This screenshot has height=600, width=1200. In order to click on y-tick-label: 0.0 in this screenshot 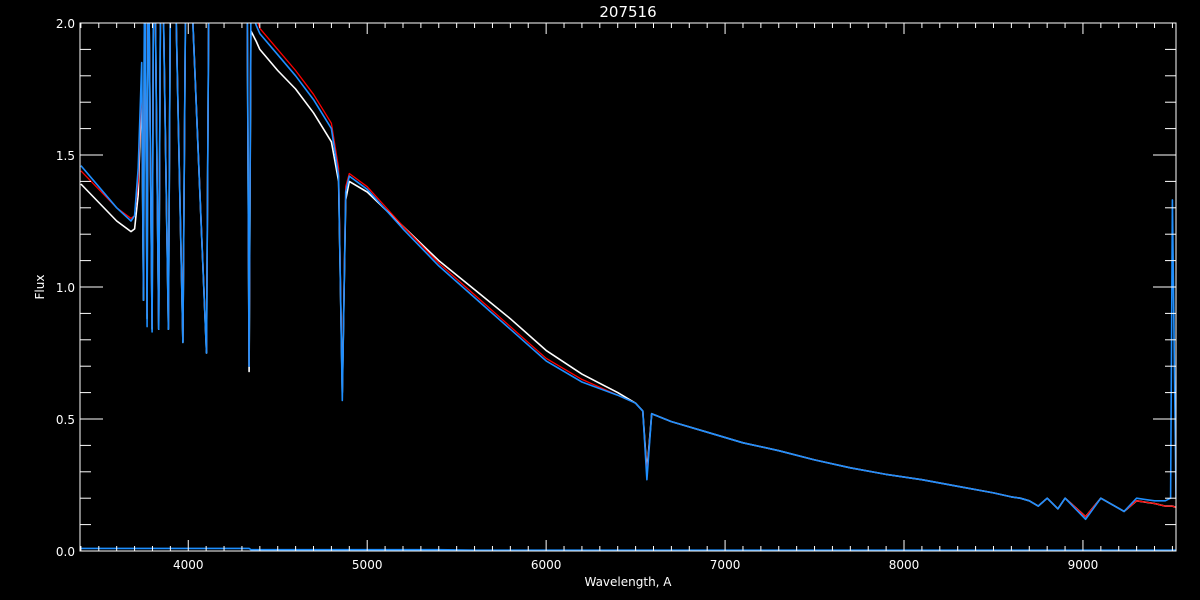, I will do `click(65, 552)`.